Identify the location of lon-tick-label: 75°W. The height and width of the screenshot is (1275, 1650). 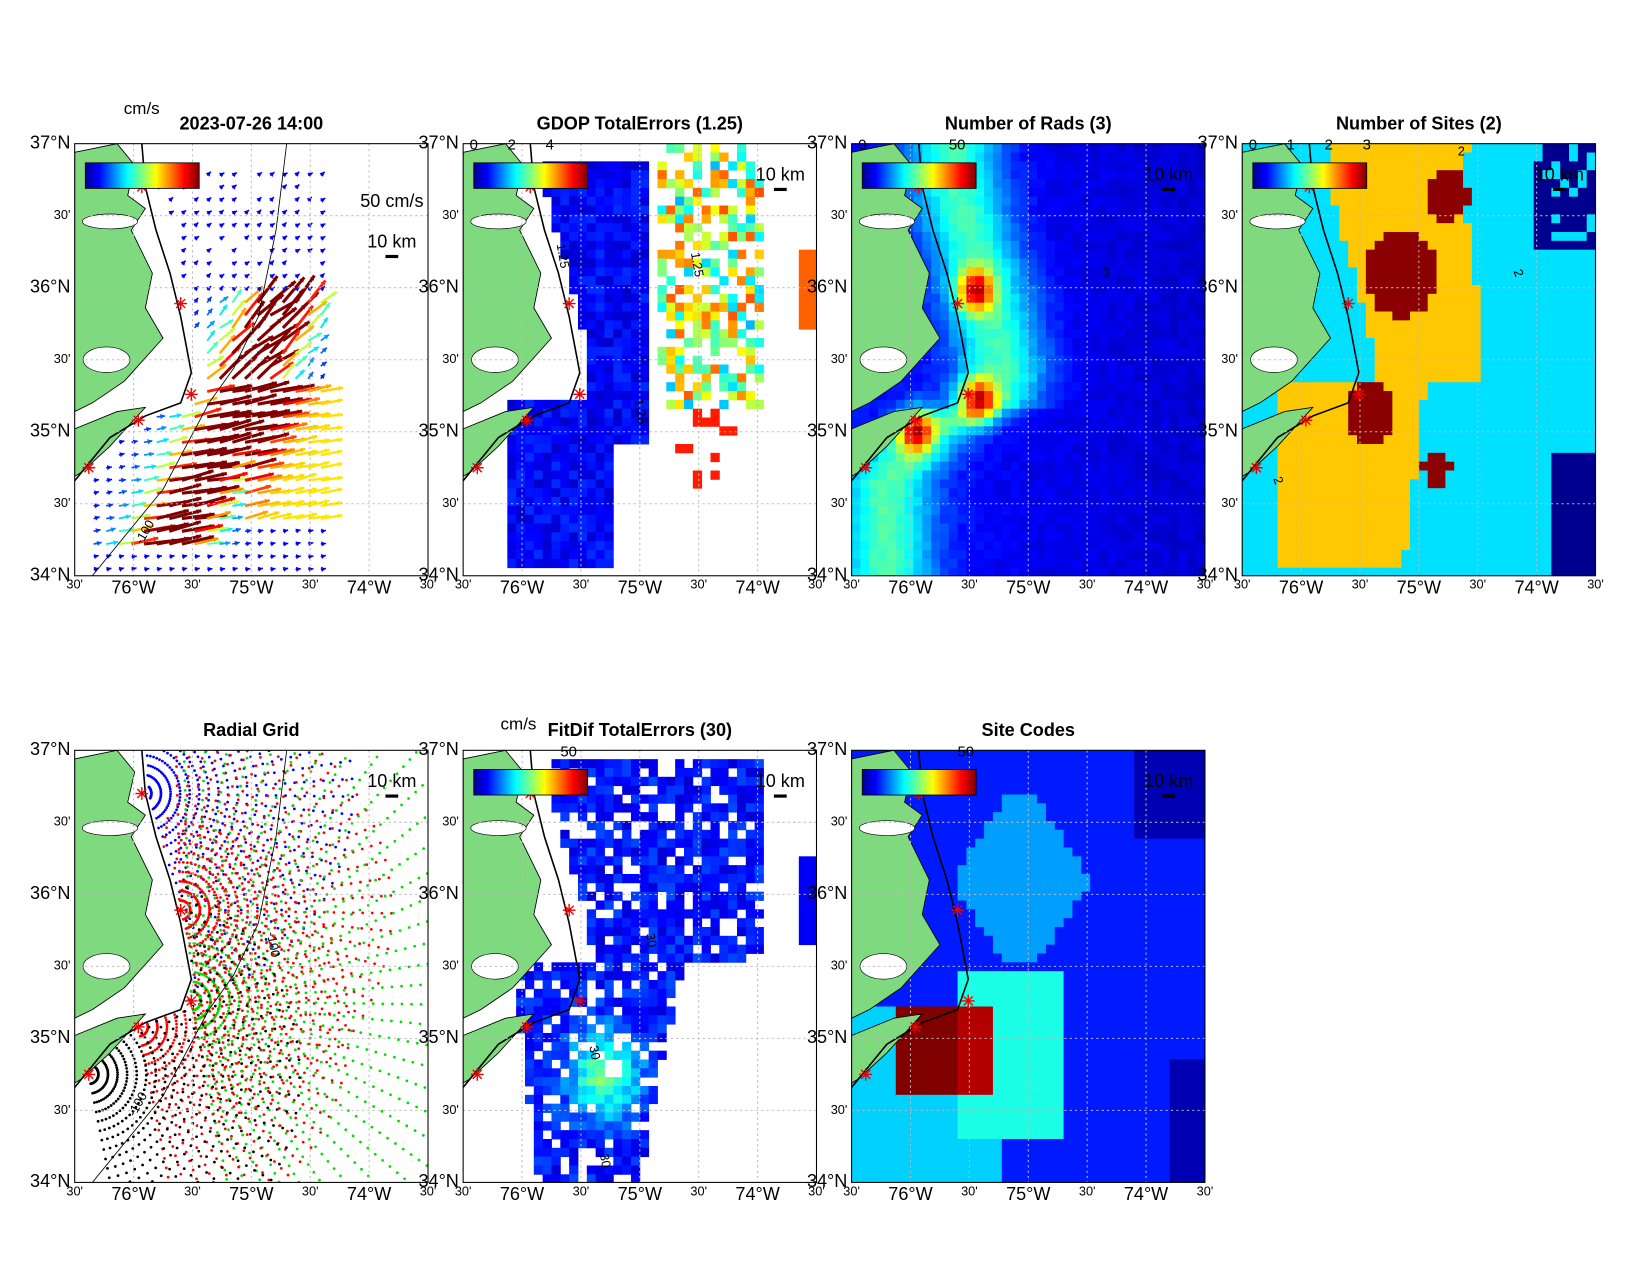
(640, 587).